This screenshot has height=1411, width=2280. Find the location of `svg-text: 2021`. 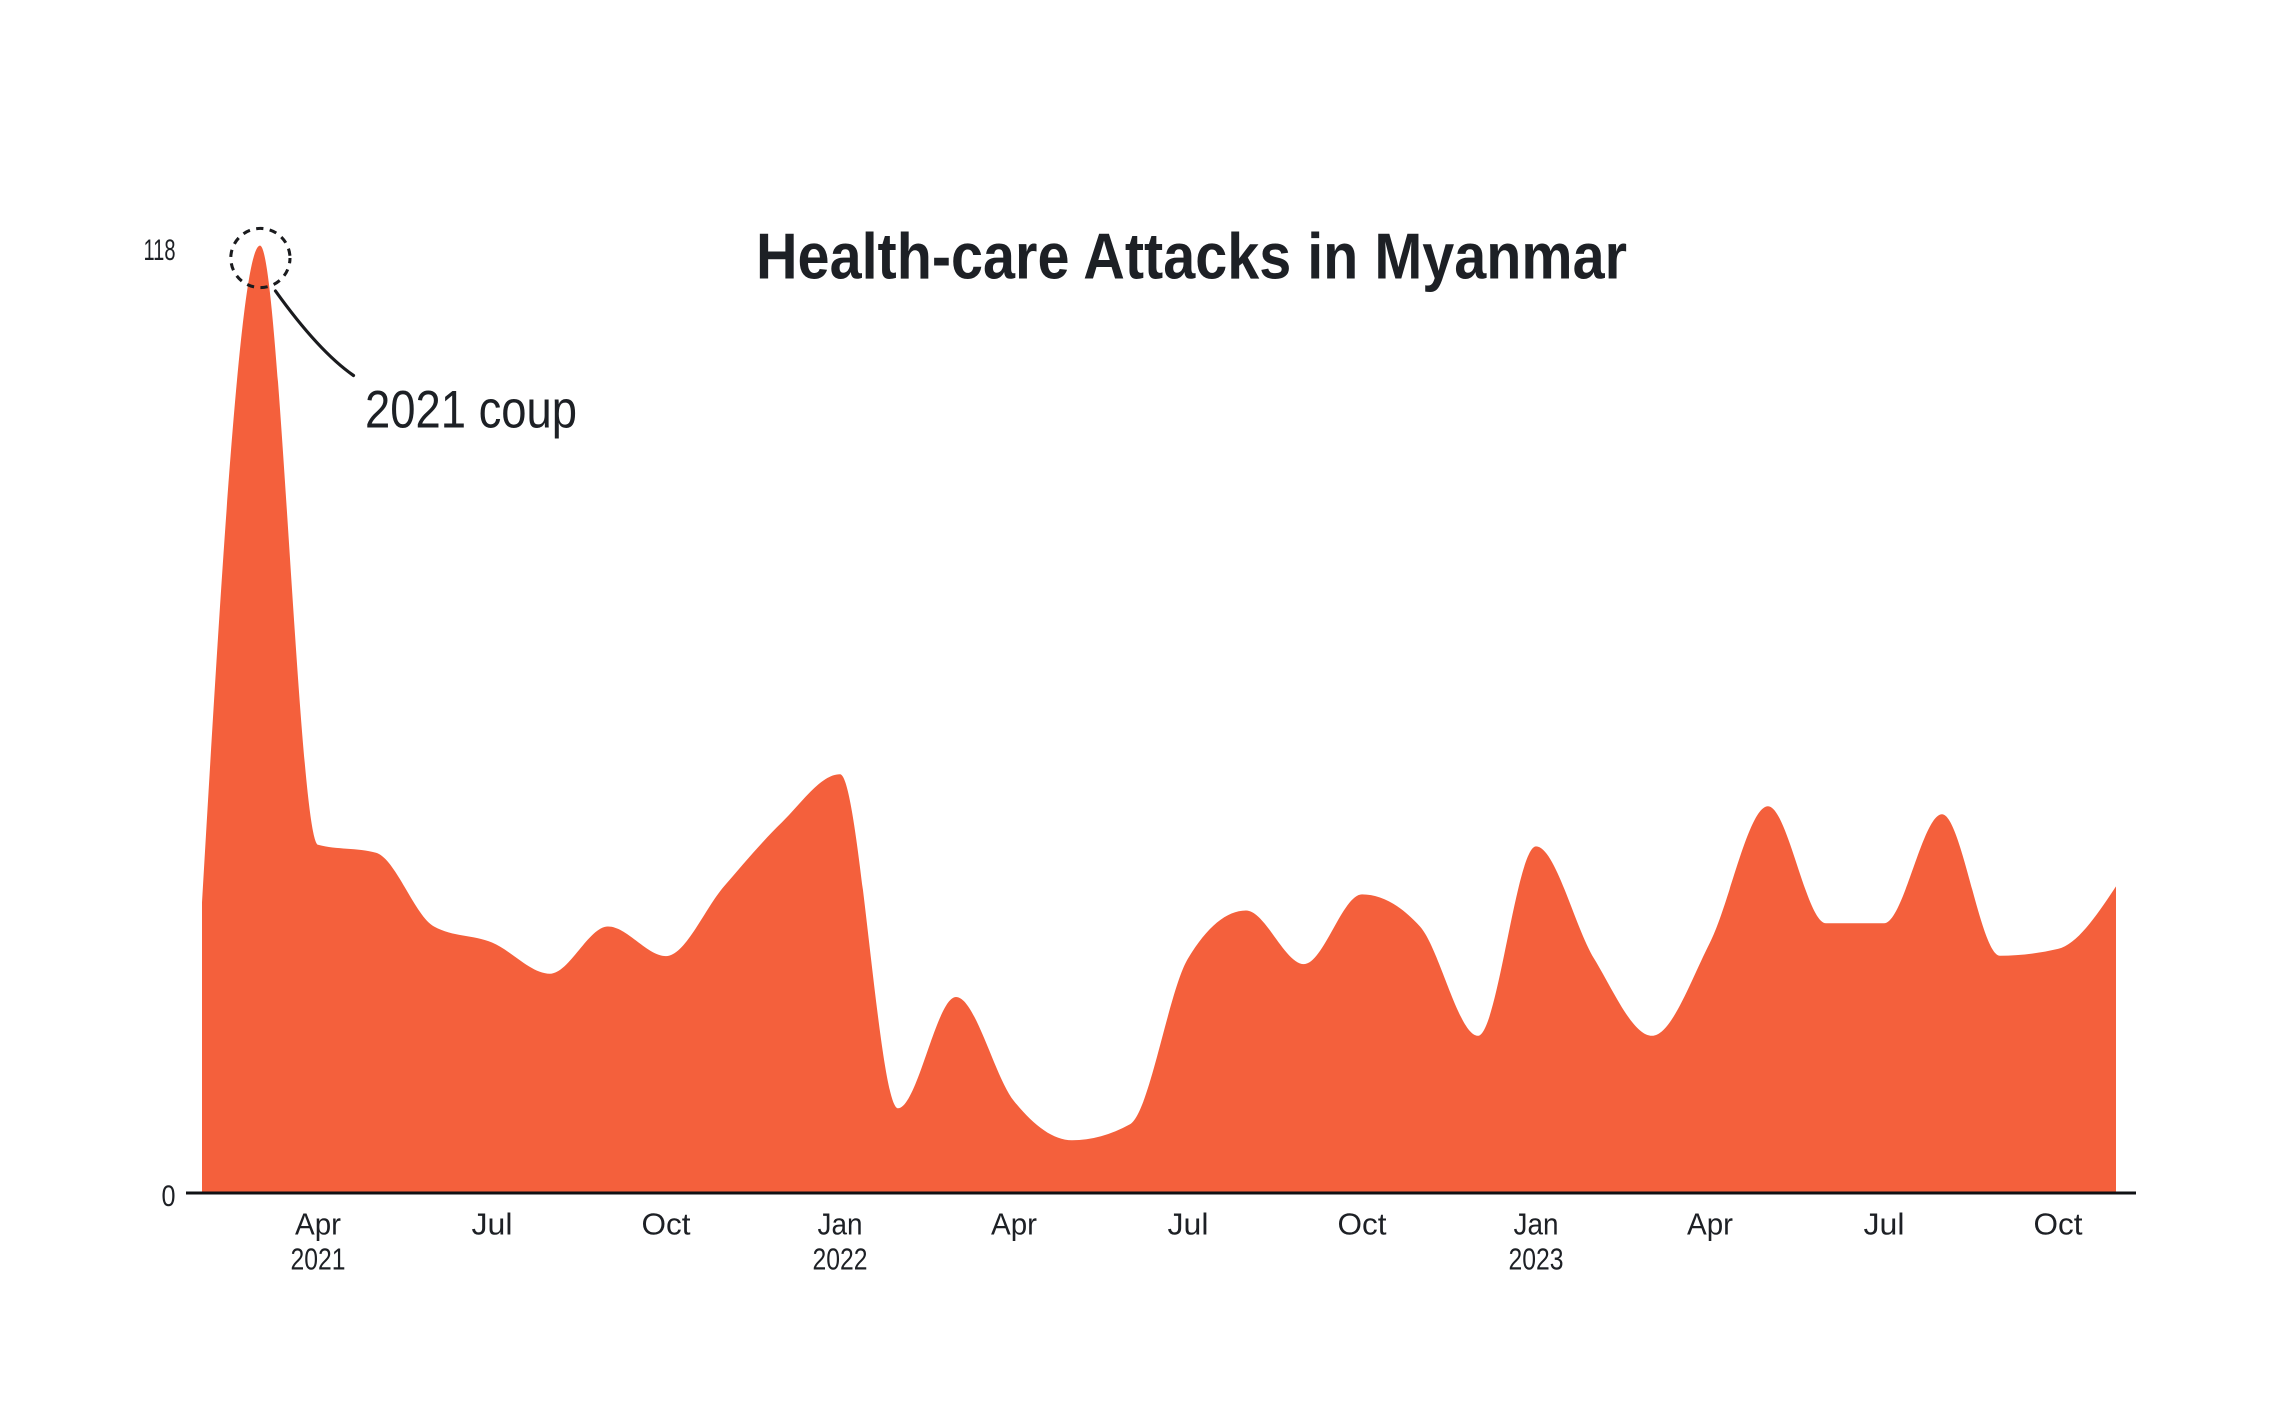

svg-text: 2021 is located at coordinates (318, 1259).